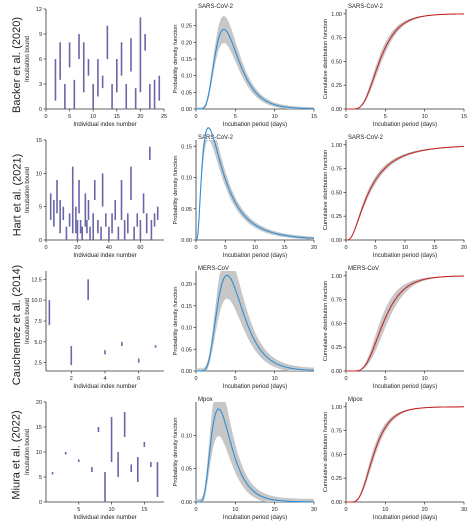 The height and width of the screenshot is (527, 474). Describe the element at coordinates (104, 379) in the screenshot. I see `x-tick-label: 4` at that location.